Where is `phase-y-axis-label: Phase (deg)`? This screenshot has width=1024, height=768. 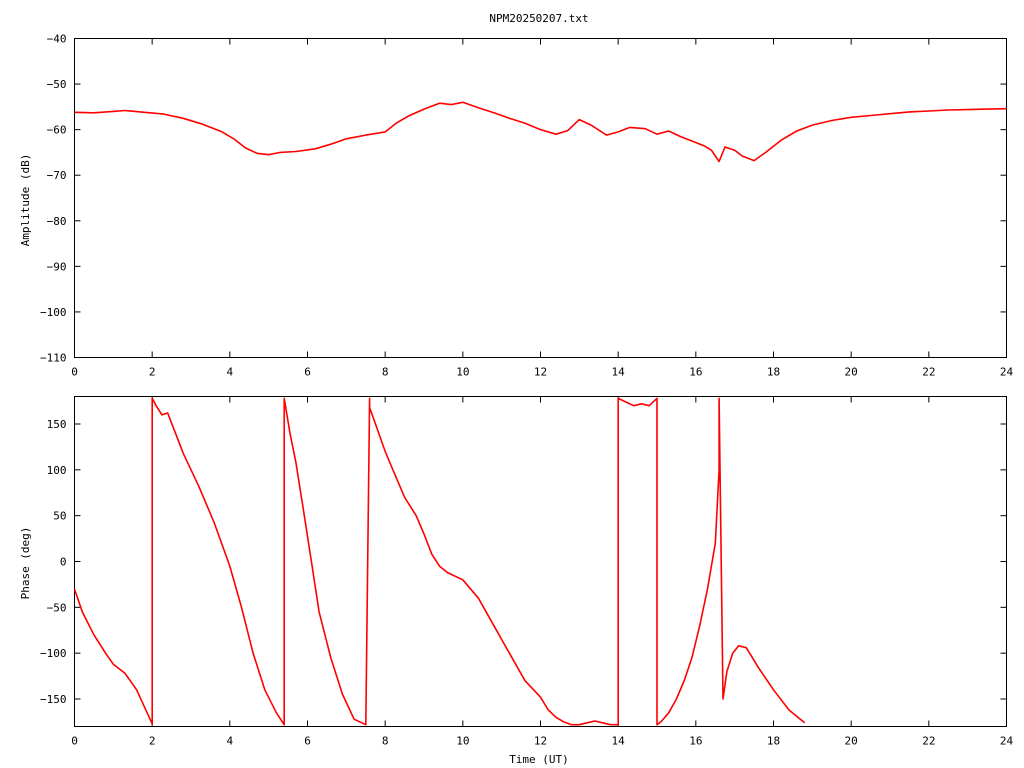
phase-y-axis-label: Phase (deg) is located at coordinates (25, 563).